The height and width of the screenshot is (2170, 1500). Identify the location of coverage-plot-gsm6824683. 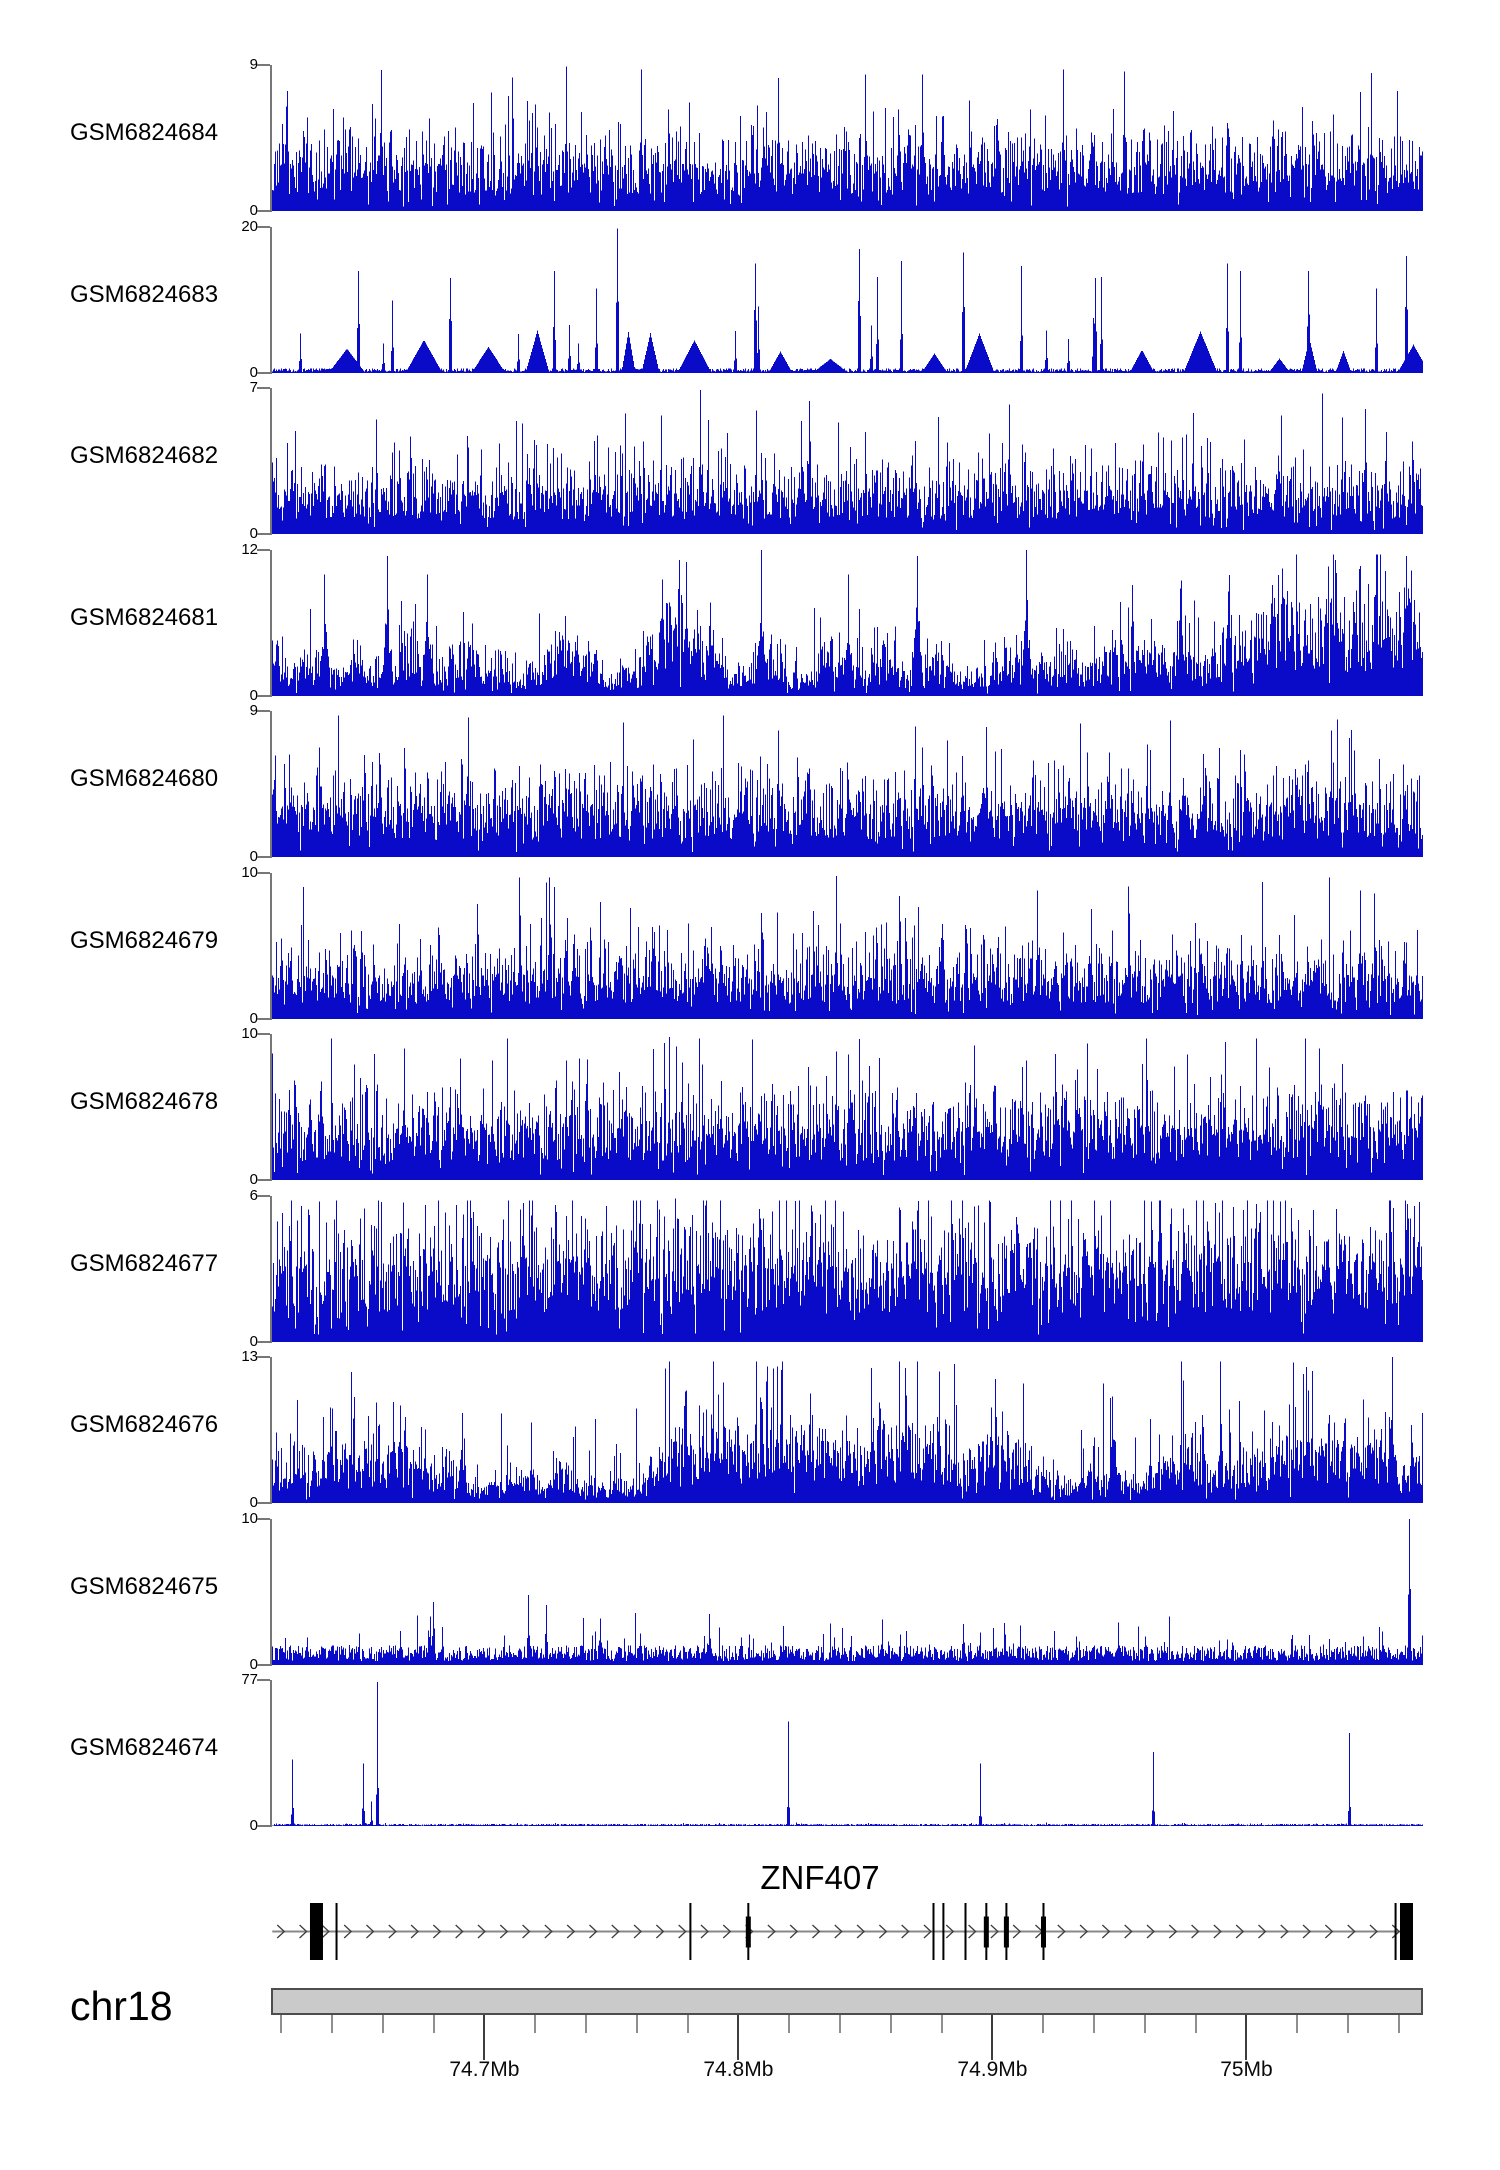
(847, 300).